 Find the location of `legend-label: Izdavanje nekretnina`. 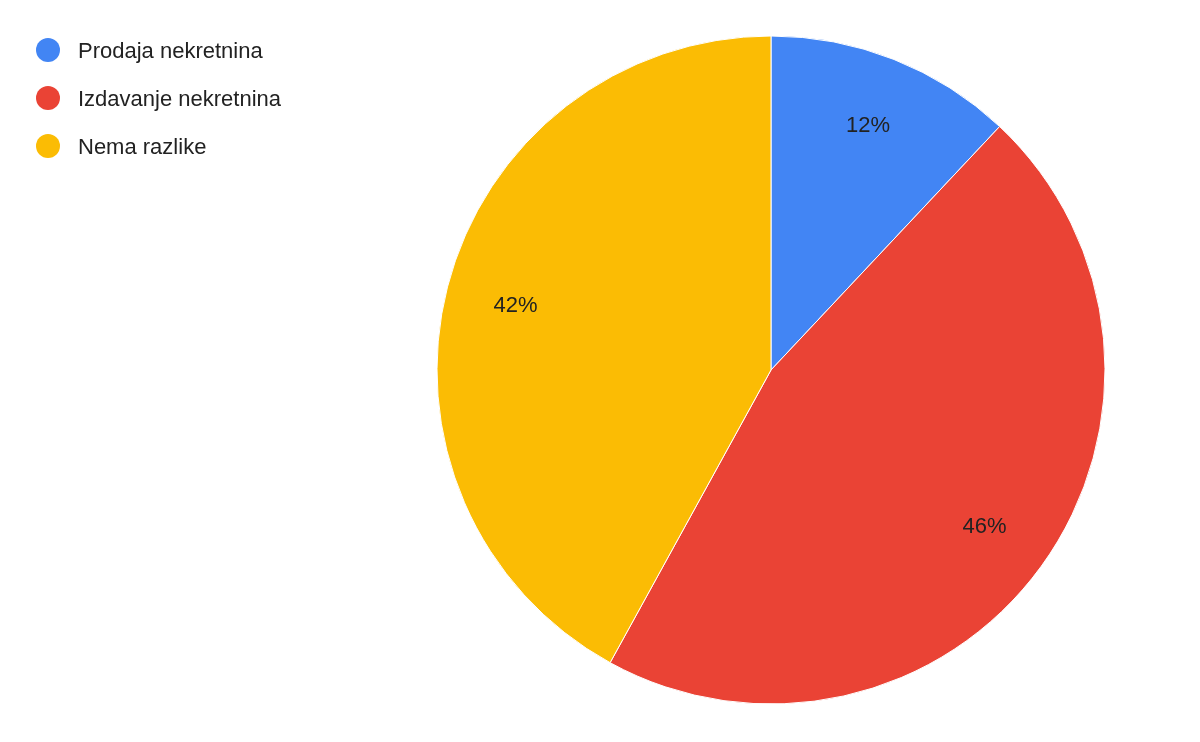

legend-label: Izdavanje nekretnina is located at coordinates (180, 98).